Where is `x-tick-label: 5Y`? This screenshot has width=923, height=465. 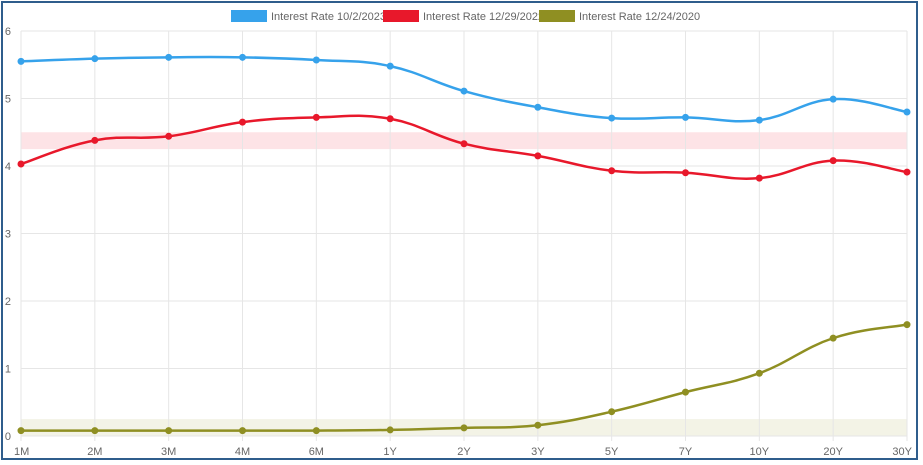 x-tick-label: 5Y is located at coordinates (612, 452).